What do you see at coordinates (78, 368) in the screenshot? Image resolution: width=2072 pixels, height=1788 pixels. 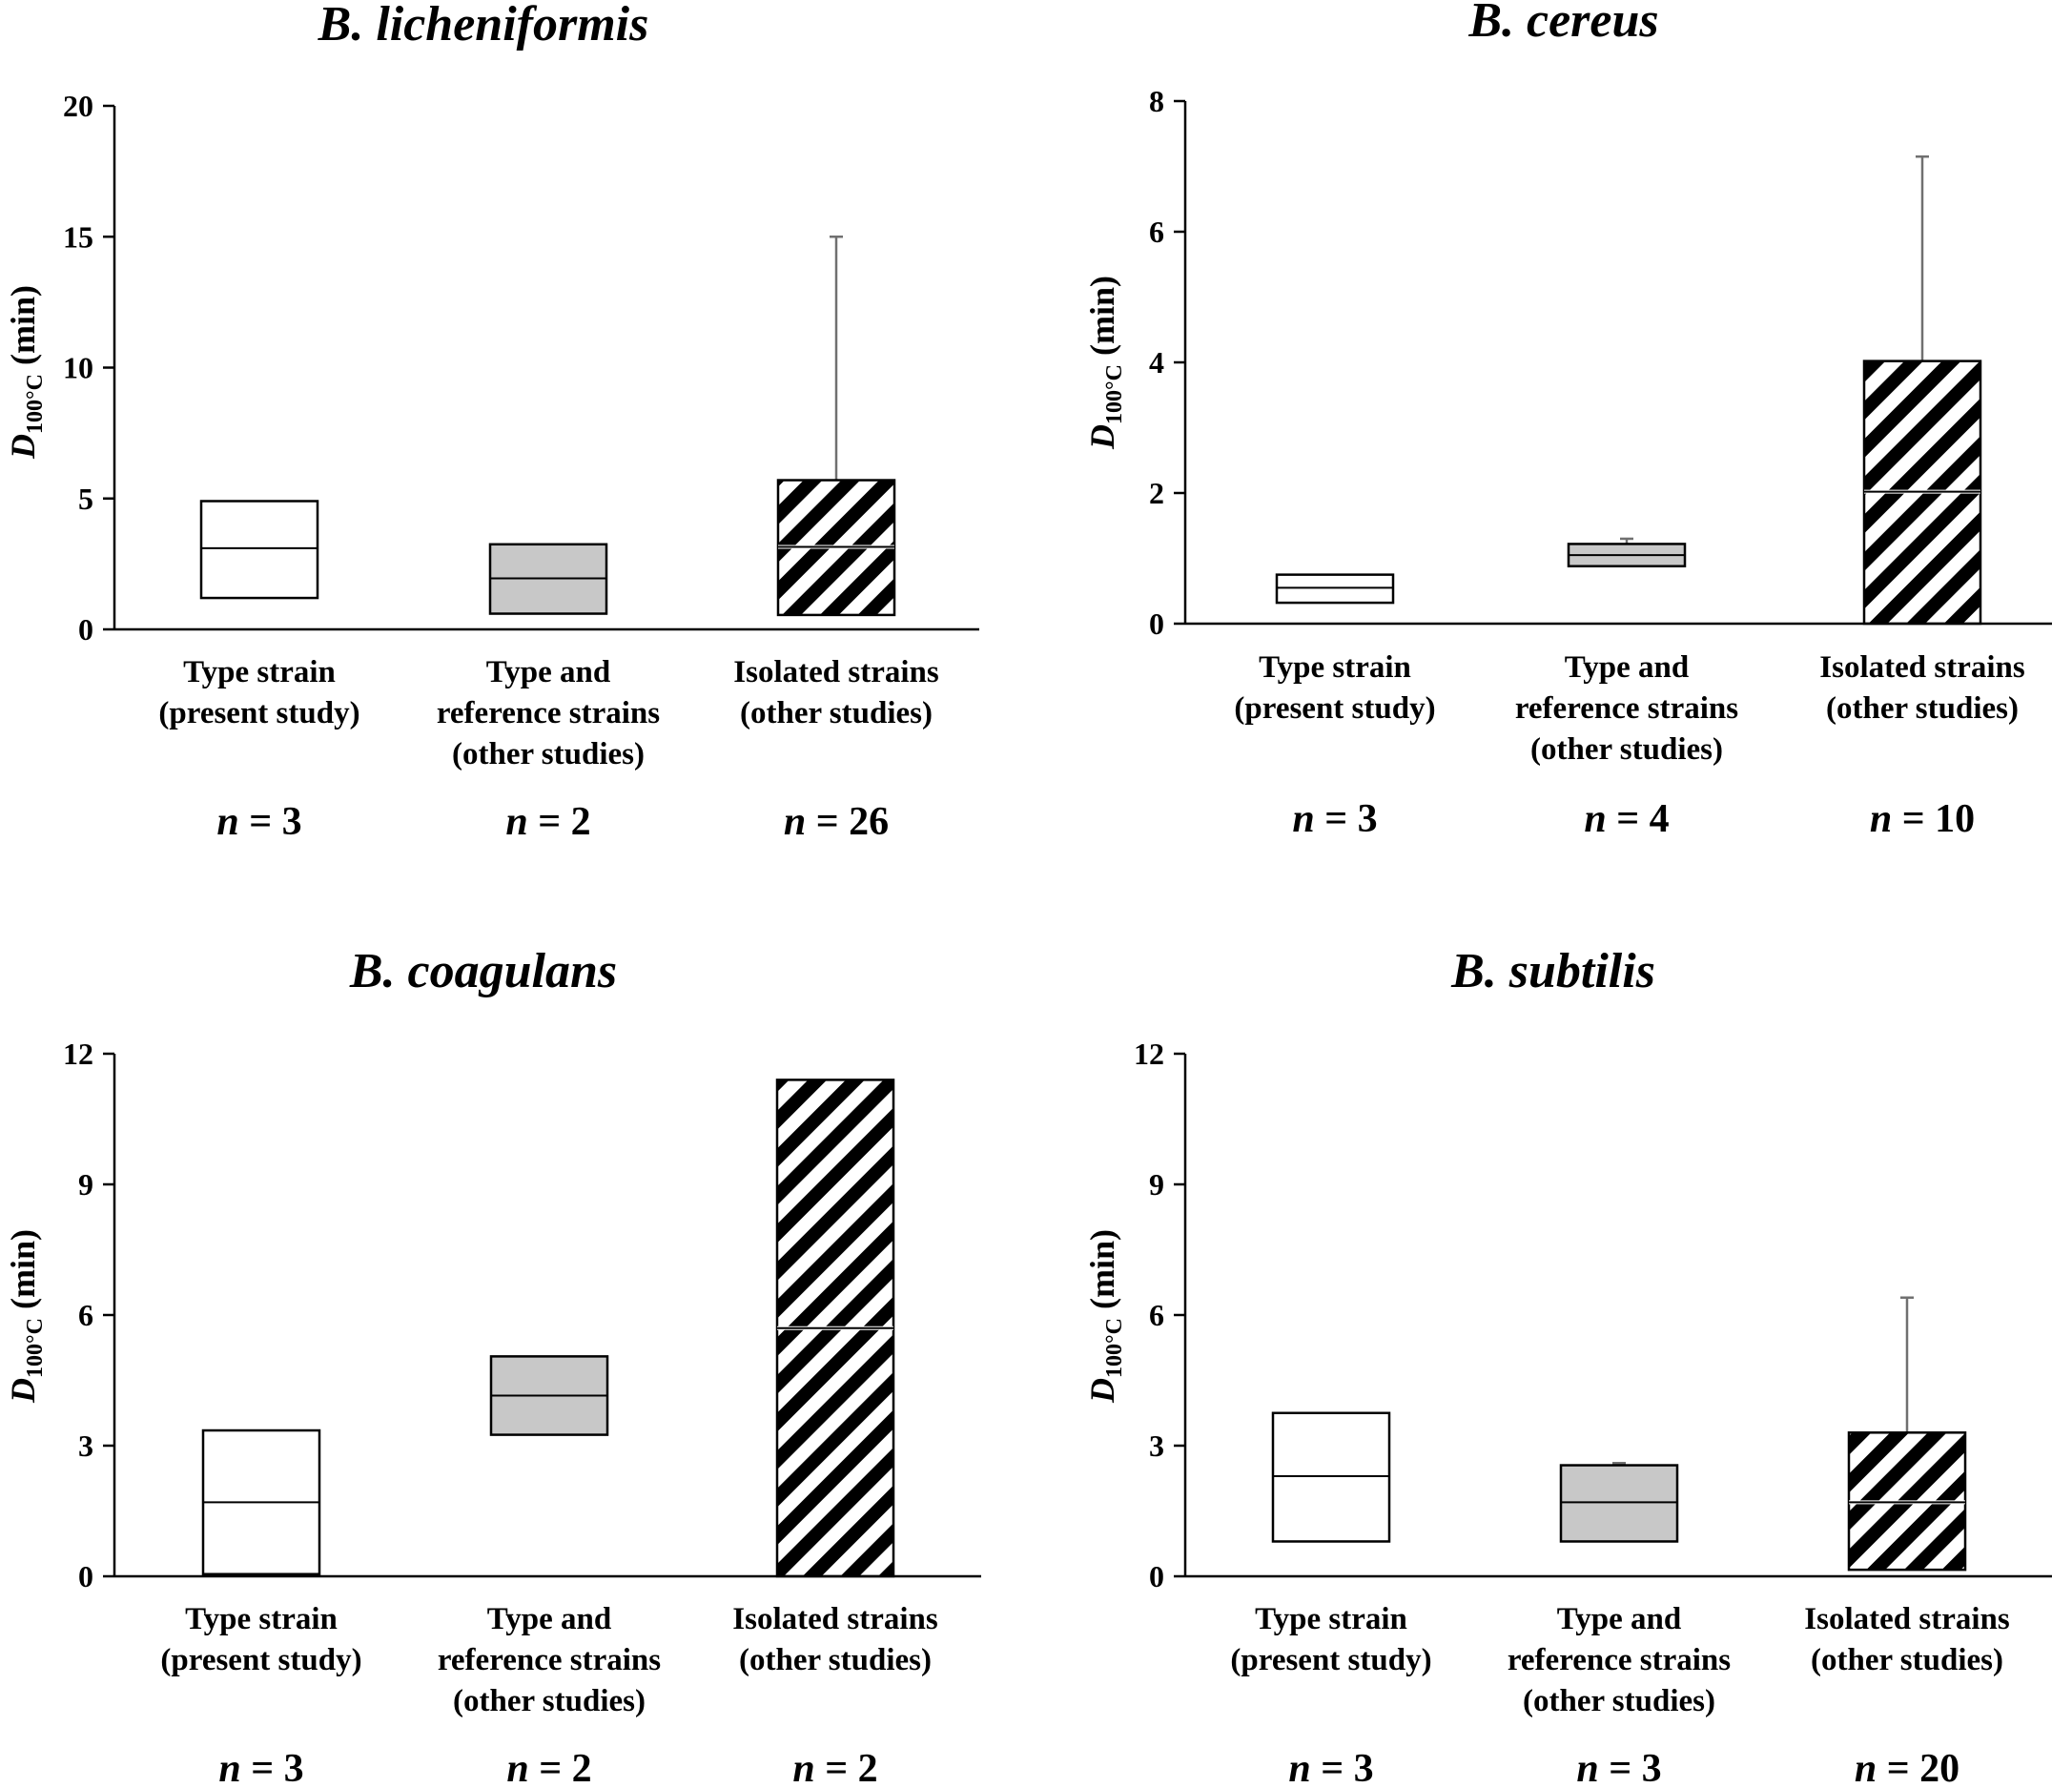 I see `y-tick-label: 10` at bounding box center [78, 368].